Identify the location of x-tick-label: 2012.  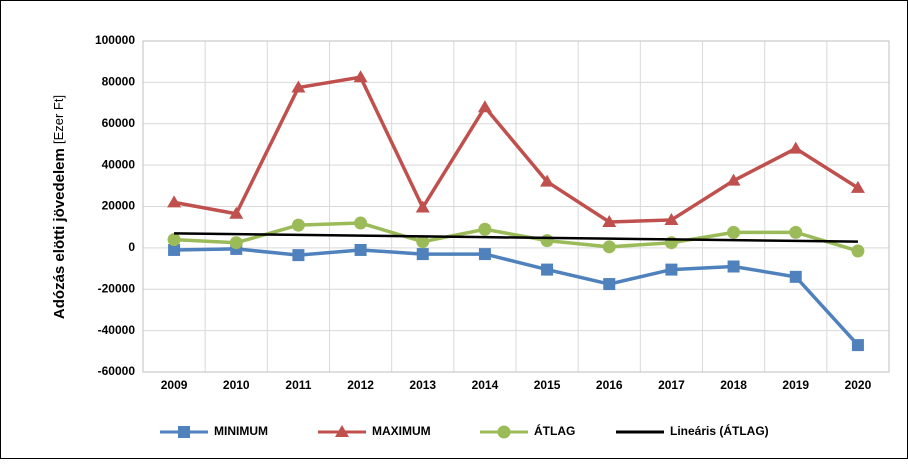
(360, 385).